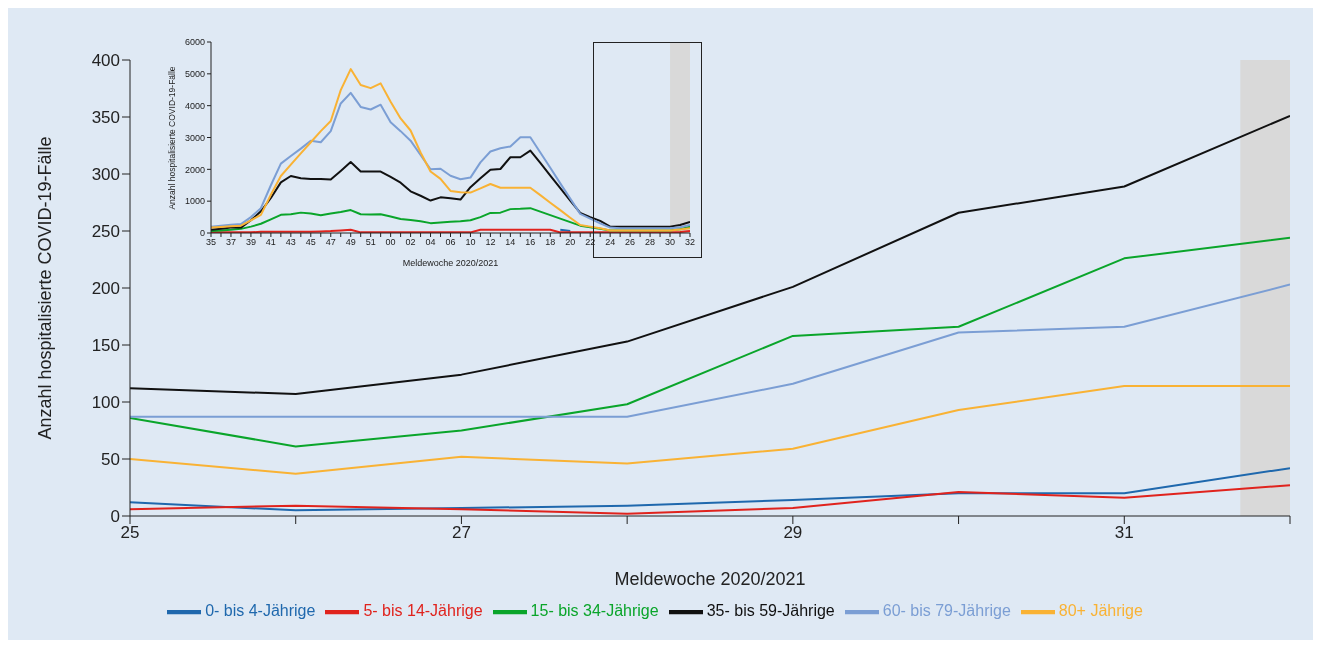 The height and width of the screenshot is (648, 1321). I want to click on y-tick-label: 1000, so click(194, 201).